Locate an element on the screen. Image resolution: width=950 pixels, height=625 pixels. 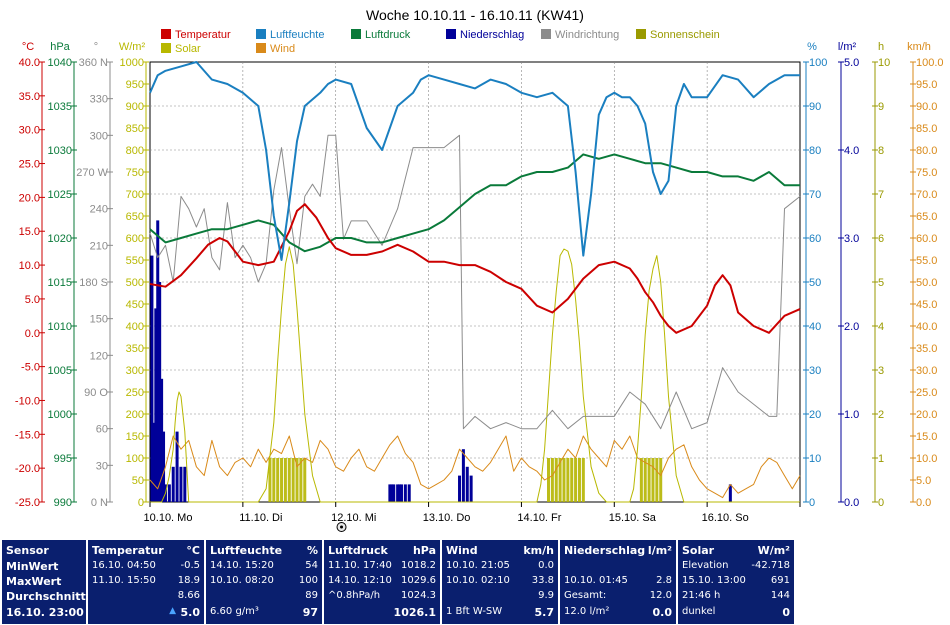
tick-label-wind: 15.0 is located at coordinates (926, 437).